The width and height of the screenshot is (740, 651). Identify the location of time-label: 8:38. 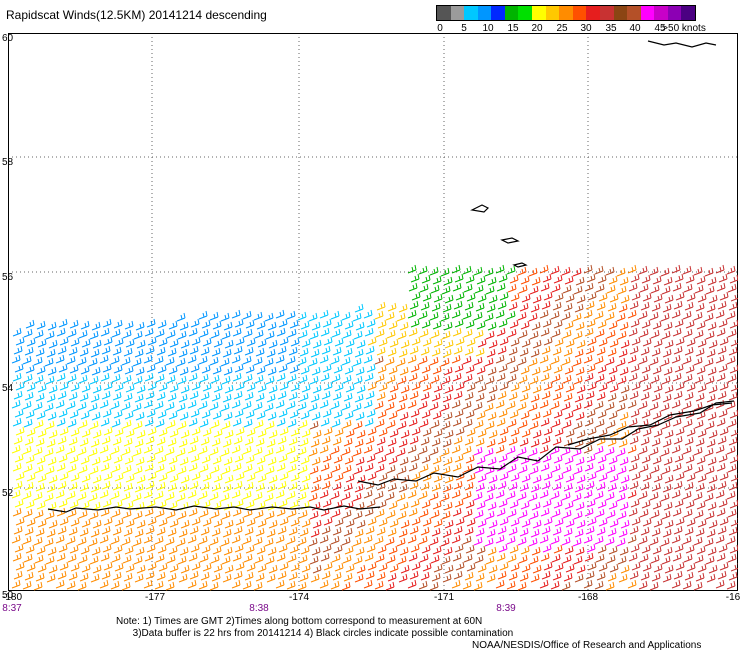
(259, 608).